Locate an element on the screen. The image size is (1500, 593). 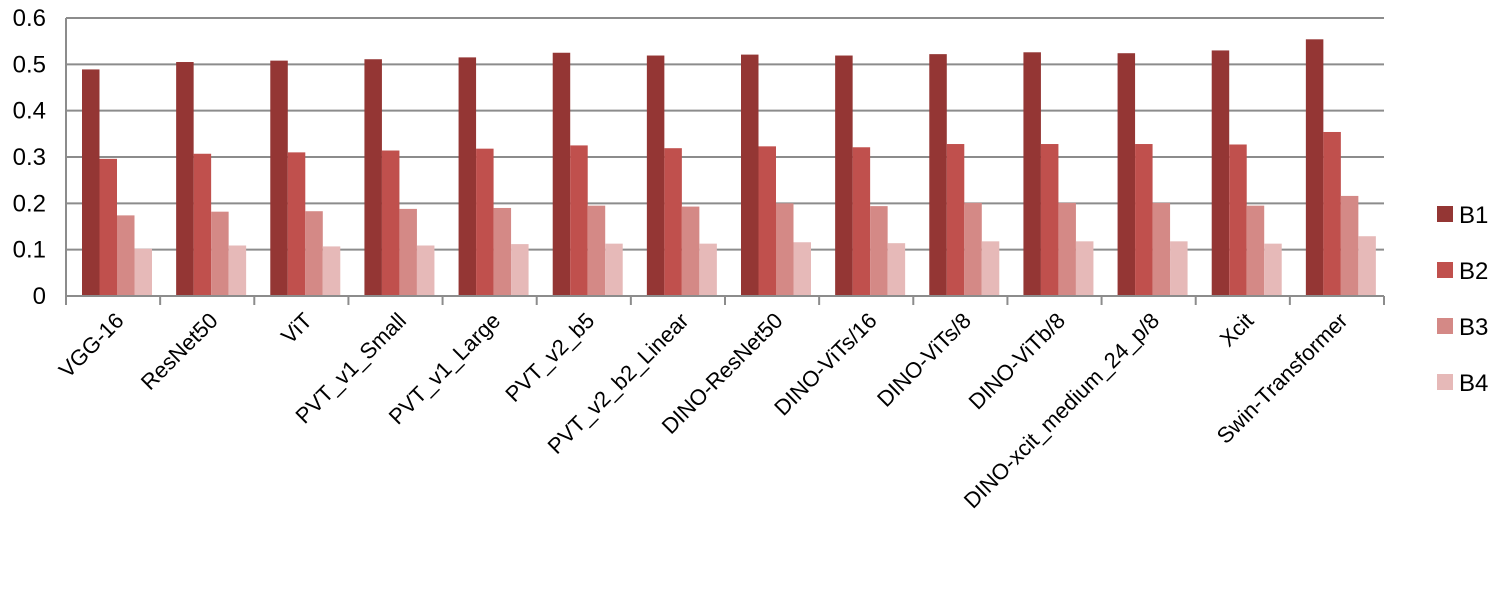
x-tick-label: Xcit is located at coordinates (1237, 330).